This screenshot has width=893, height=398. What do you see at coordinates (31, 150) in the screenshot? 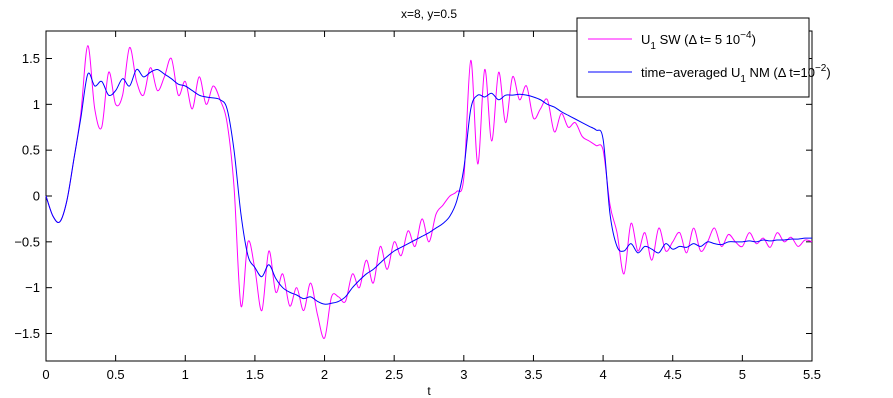
I see `y-tick-label: 0.5` at bounding box center [31, 150].